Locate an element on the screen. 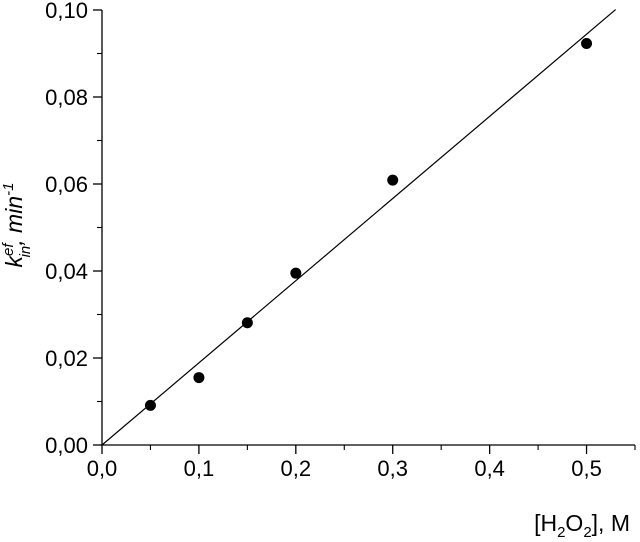  x-tick-label: 0,2 is located at coordinates (296, 468).